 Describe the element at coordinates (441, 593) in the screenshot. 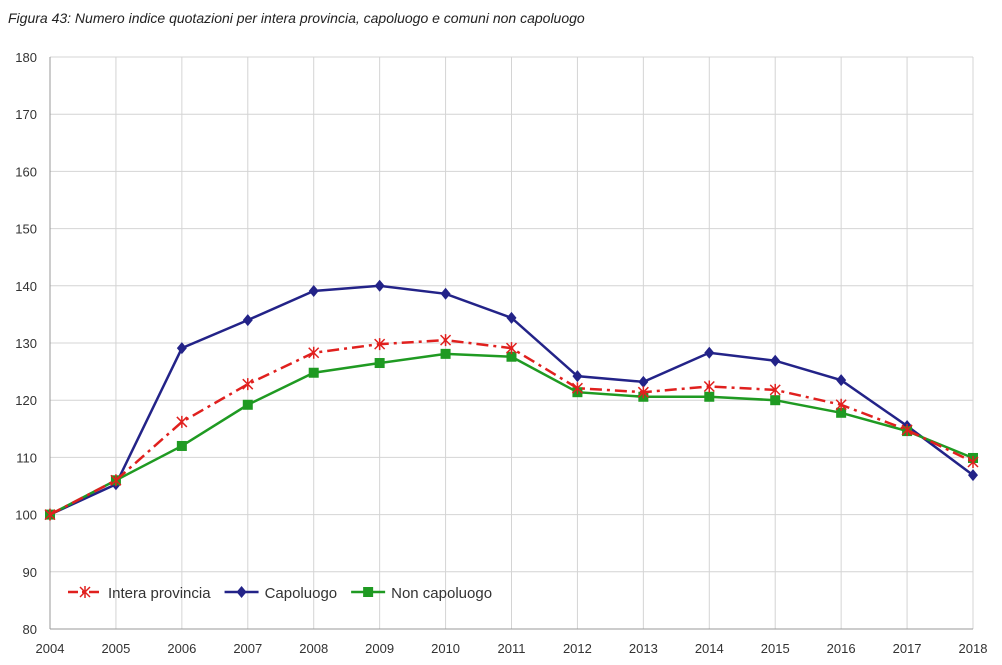

I see `legend-label-non-capoluogo: Non capoluogo` at that location.